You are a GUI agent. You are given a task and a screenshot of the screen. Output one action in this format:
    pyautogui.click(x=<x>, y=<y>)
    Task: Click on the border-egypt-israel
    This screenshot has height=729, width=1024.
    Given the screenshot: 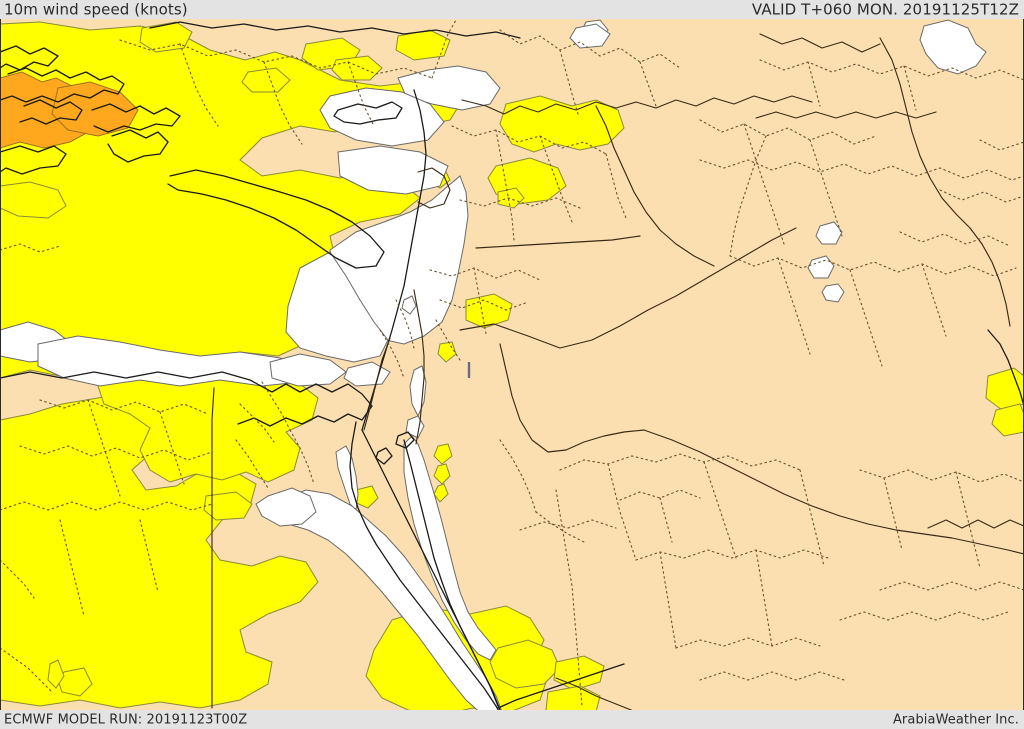 What is the action you would take?
    pyautogui.click(x=377, y=384)
    